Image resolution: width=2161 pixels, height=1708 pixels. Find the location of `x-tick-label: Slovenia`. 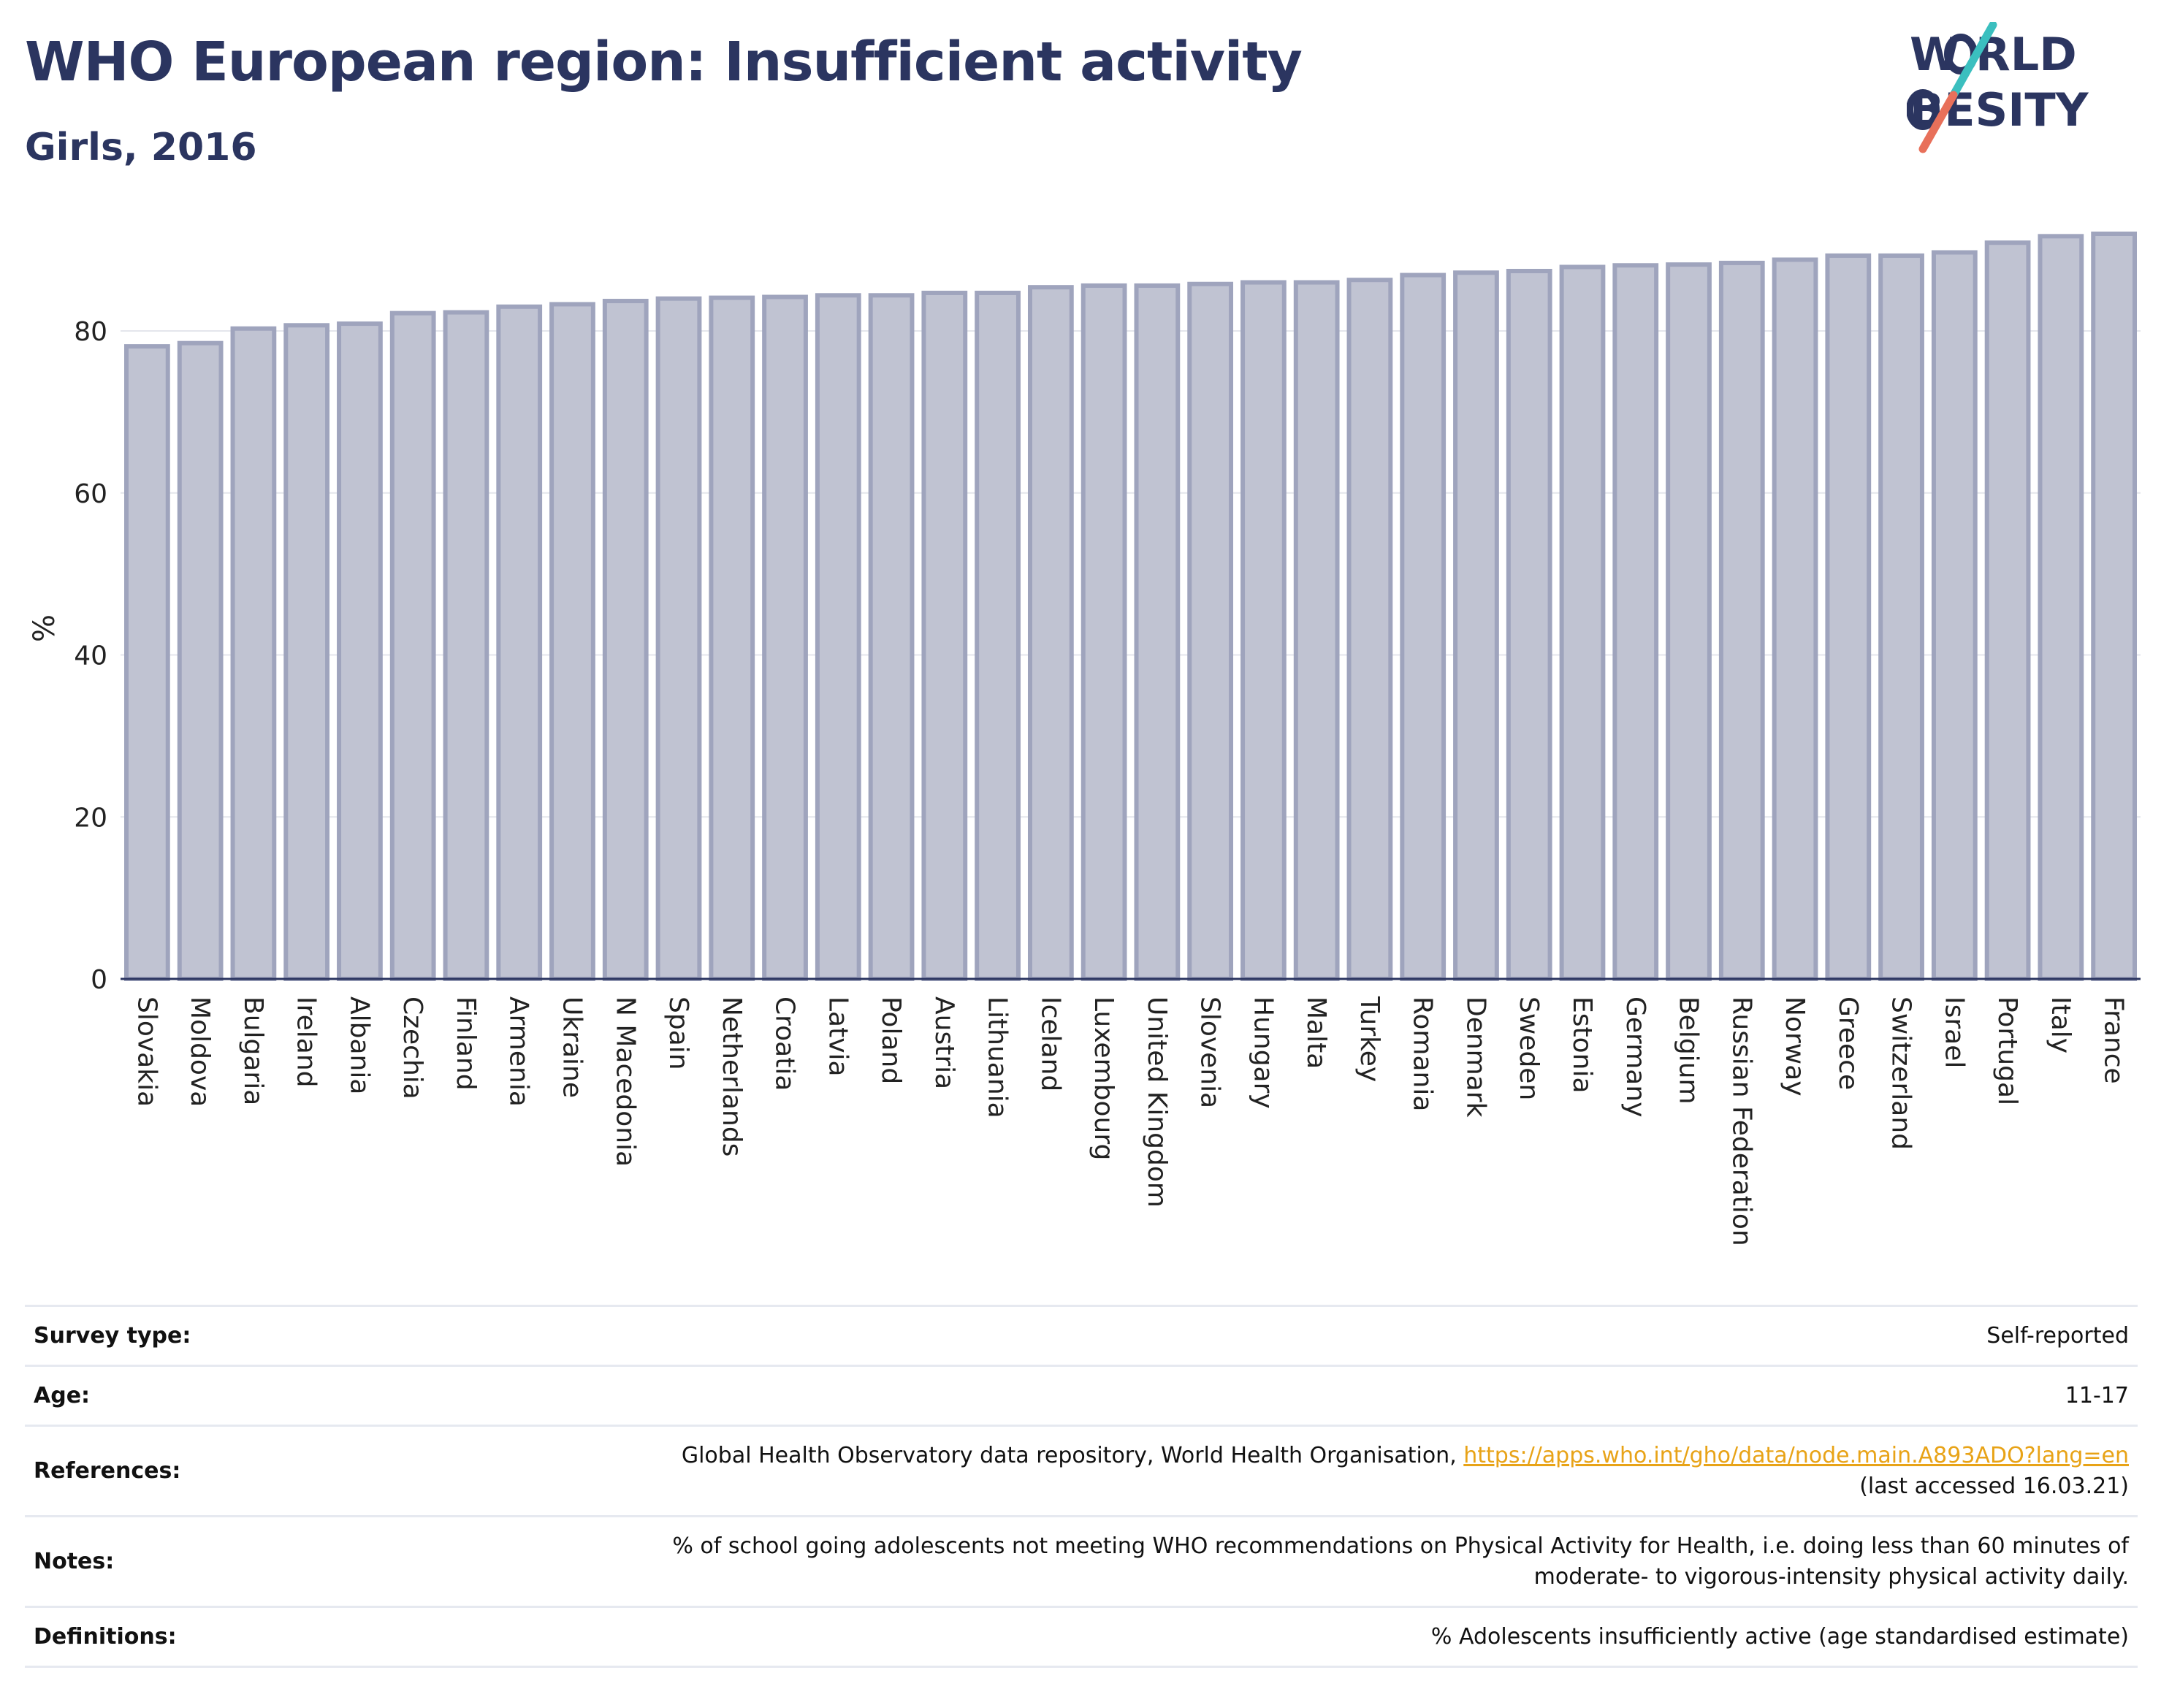

x-tick-label: Slovenia is located at coordinates (1210, 1052).